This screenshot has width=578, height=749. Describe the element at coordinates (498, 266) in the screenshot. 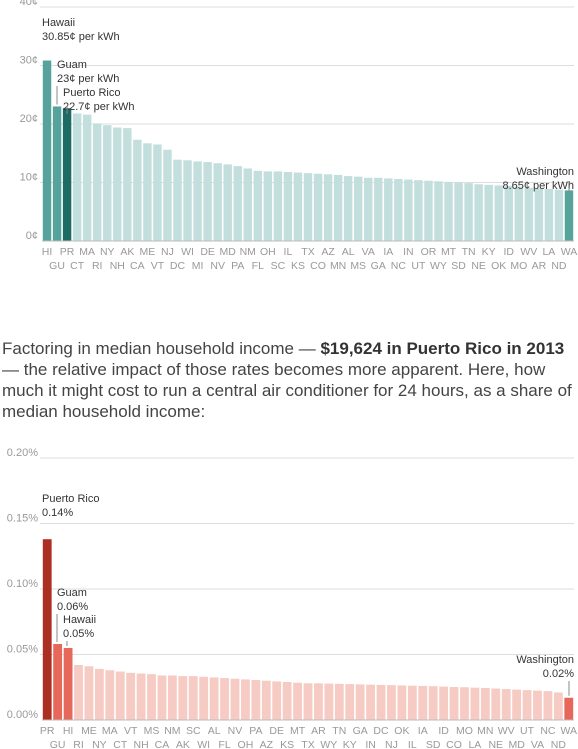

I see `category-label: OK` at that location.